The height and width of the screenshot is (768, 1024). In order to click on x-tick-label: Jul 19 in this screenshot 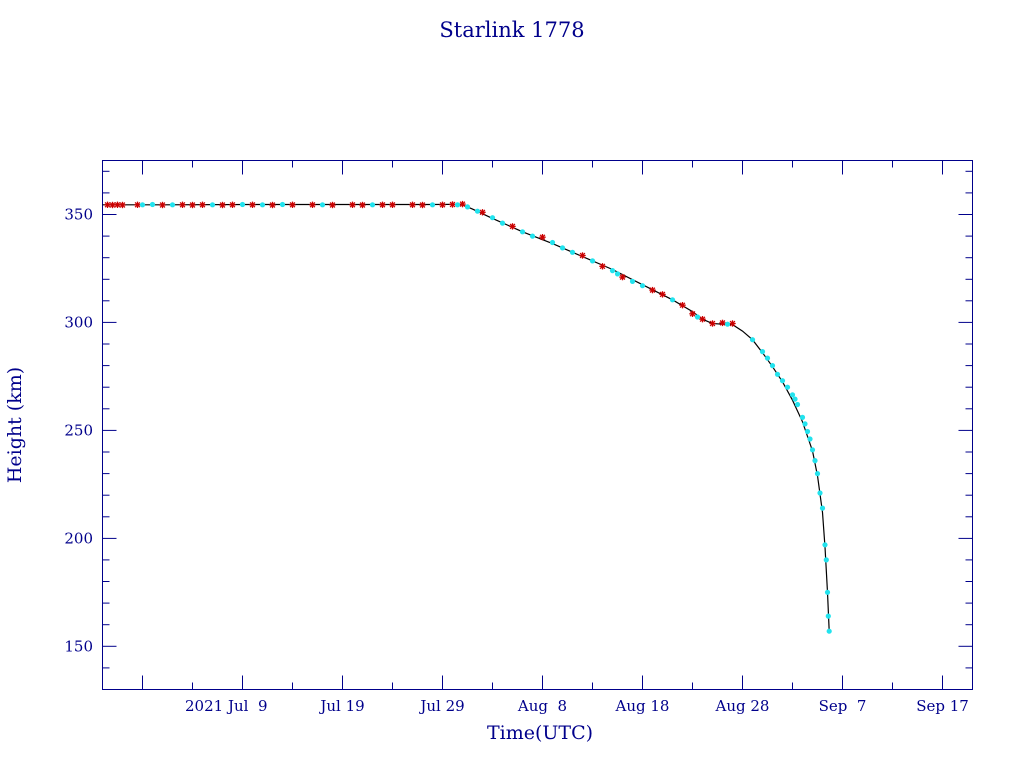, I will do `click(341, 706)`.